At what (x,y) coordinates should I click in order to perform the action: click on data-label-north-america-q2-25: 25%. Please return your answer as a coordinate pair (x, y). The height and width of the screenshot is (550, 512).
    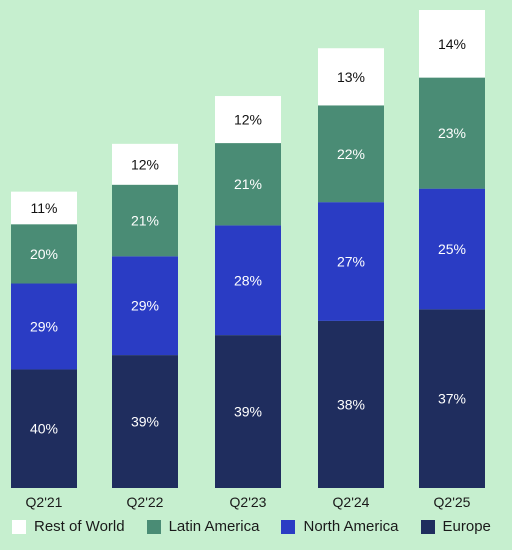
    Looking at the image, I should click on (452, 249).